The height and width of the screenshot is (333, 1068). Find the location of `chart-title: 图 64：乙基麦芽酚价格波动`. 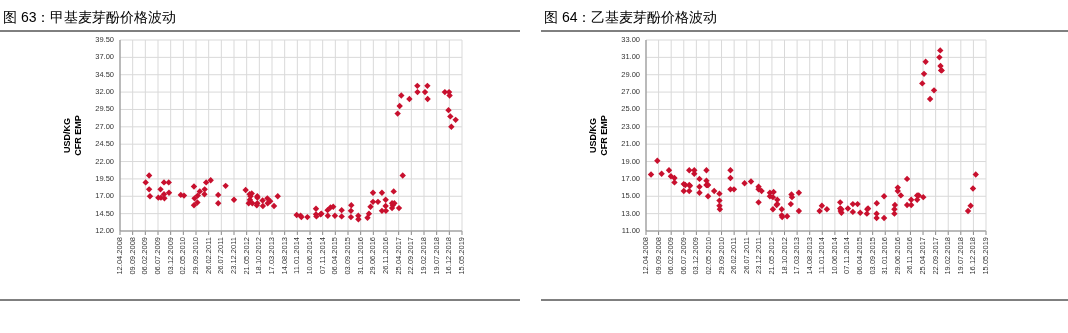

chart-title: 图 64：乙基麦芽酚价格波动 is located at coordinates (631, 17).